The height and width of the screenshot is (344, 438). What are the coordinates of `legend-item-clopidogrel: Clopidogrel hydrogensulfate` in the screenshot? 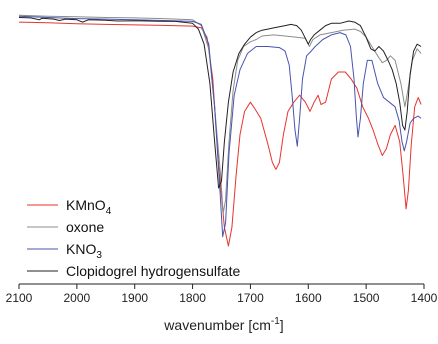 It's located at (134, 271).